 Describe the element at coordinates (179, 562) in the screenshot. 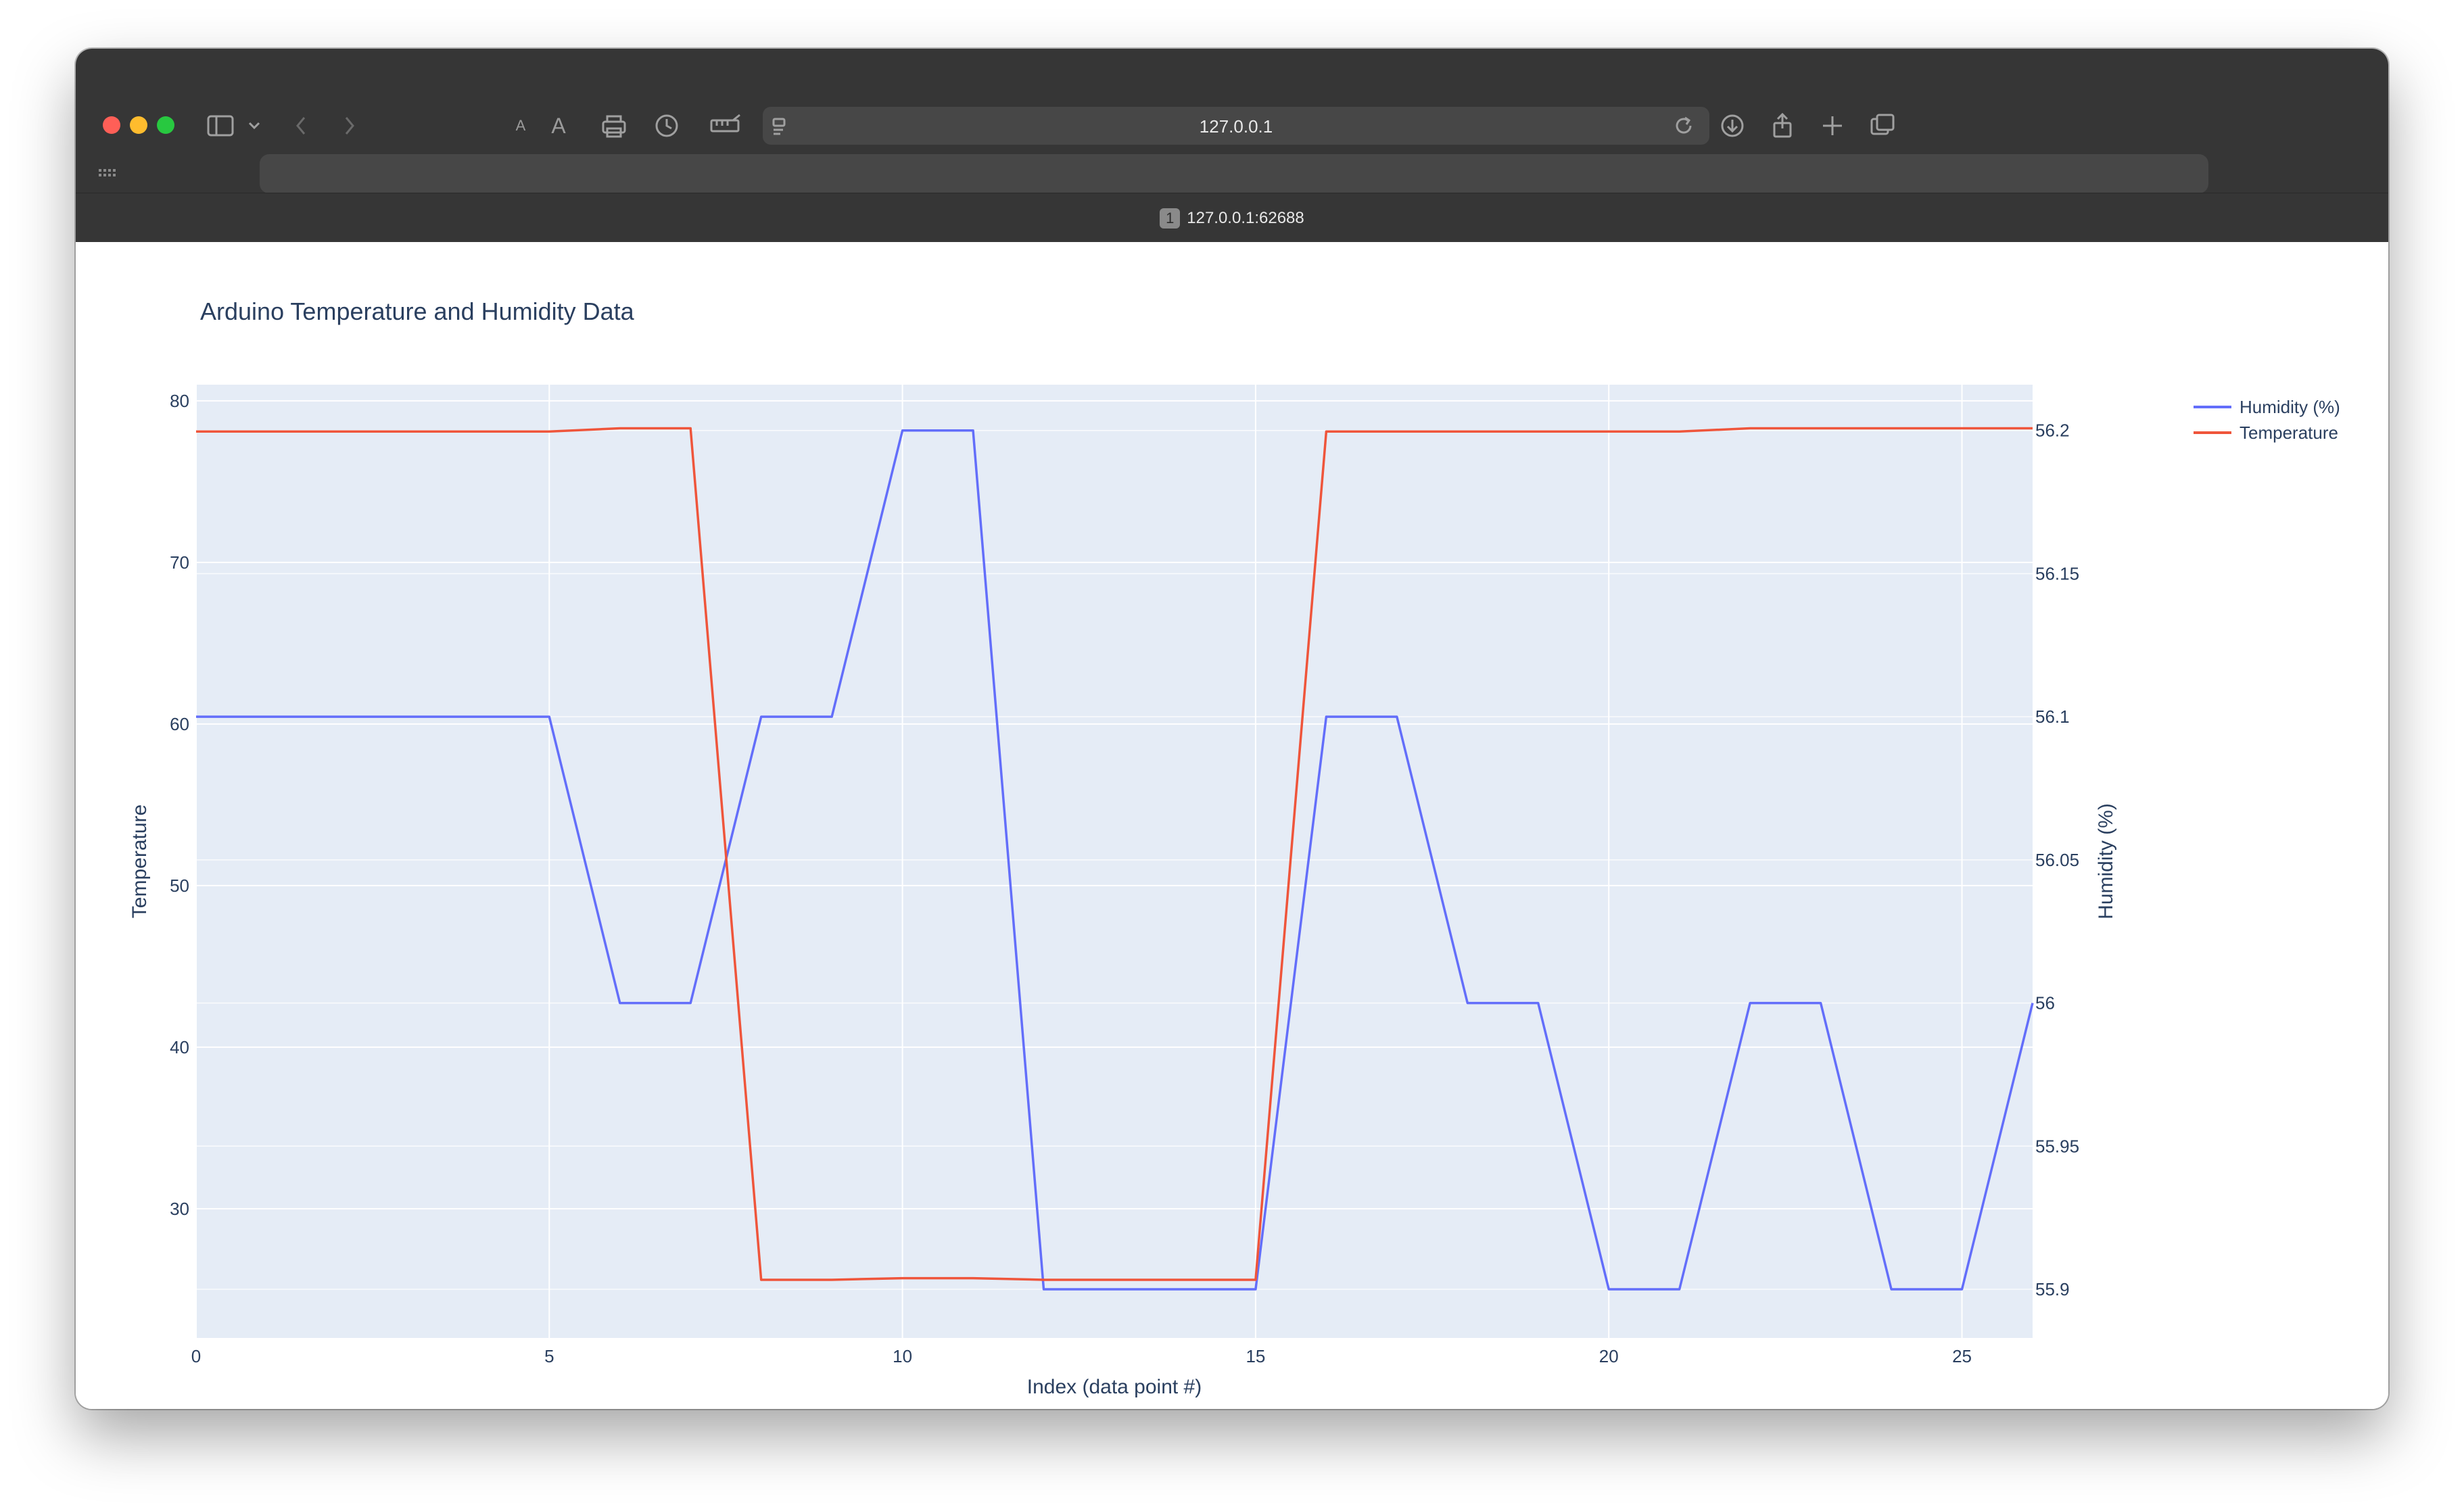

I see `y-tick-label: 70` at that location.